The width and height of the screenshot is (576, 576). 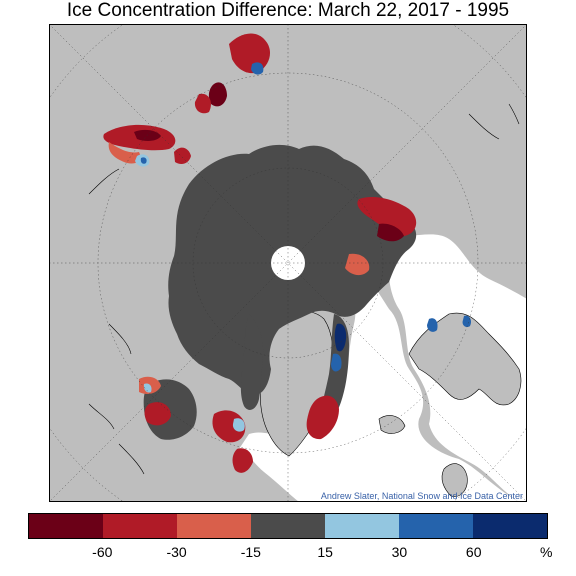 I want to click on legend-tick-label: -30, so click(x=176, y=552).